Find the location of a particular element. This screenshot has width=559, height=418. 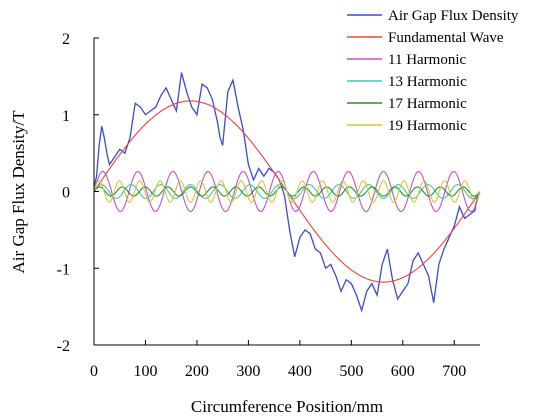

y-tick-label: 1 is located at coordinates (66, 116).